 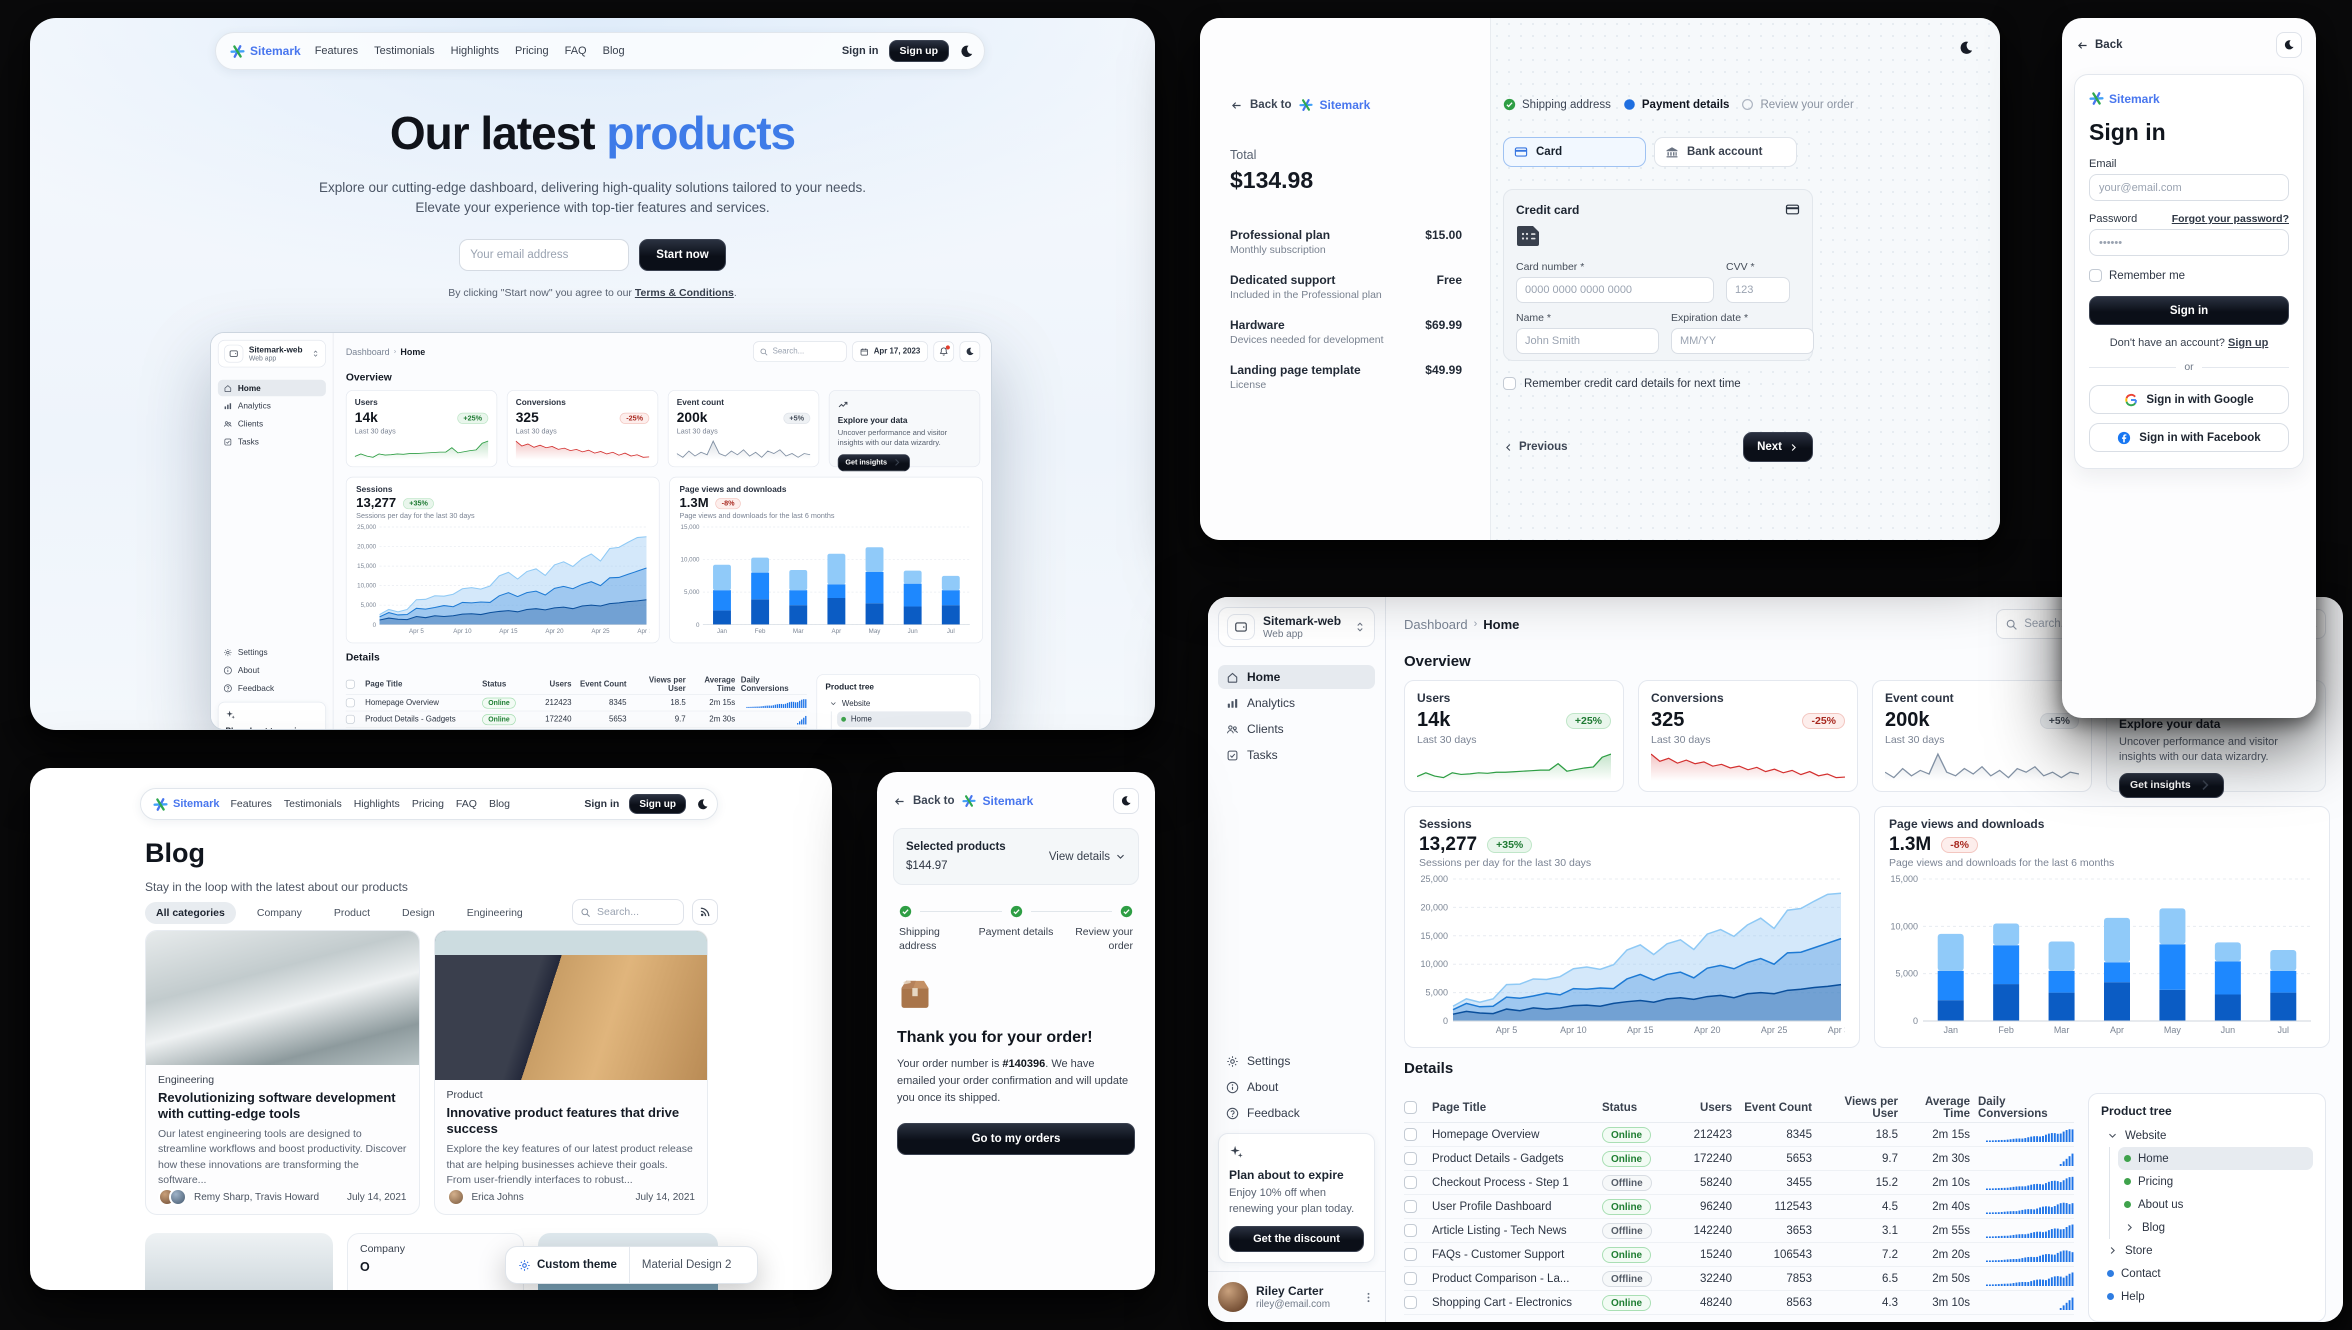 I want to click on sidebar-item-feedback: Feedback, so click(x=272, y=688).